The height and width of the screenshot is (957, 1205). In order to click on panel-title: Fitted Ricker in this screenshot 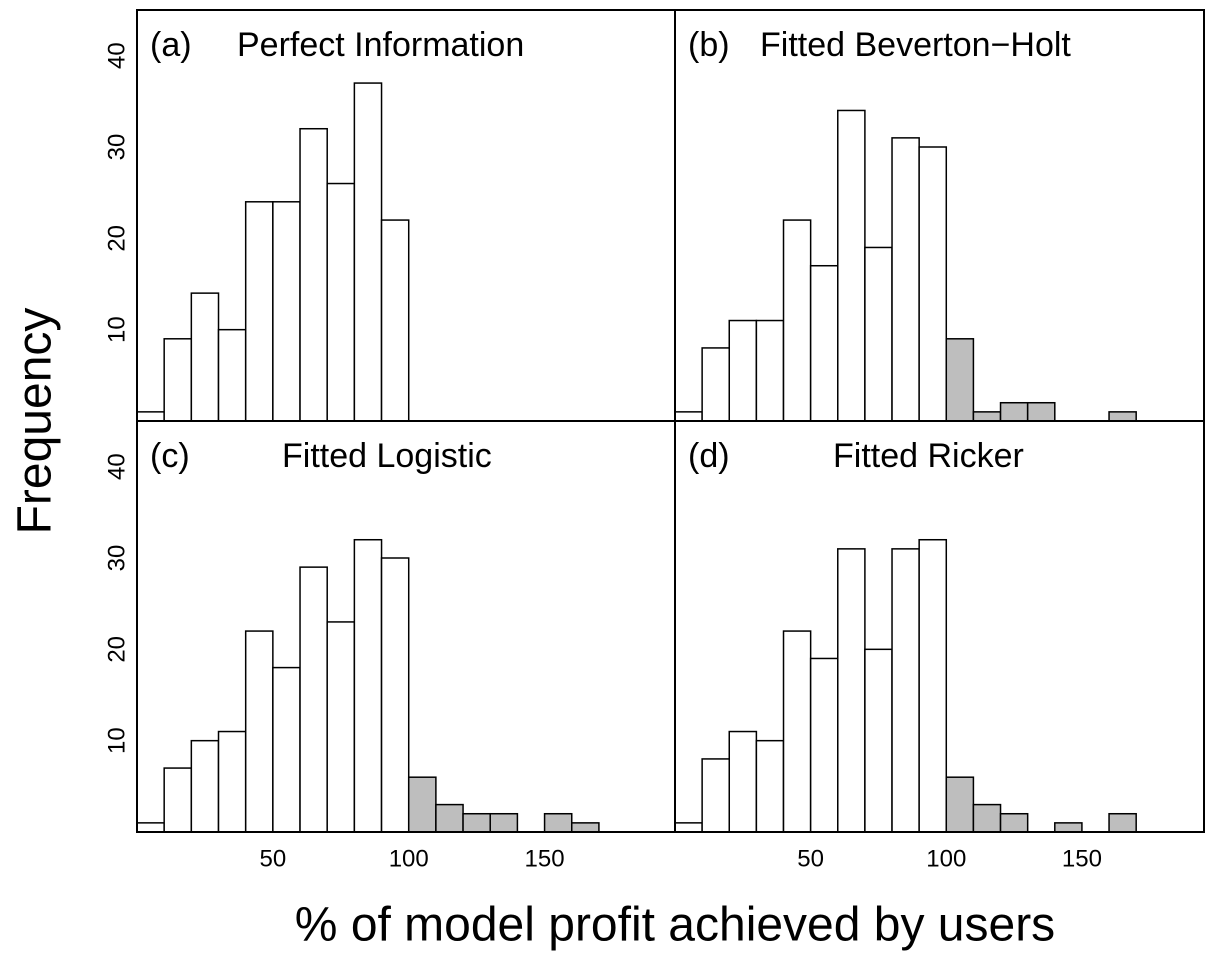, I will do `click(928, 456)`.